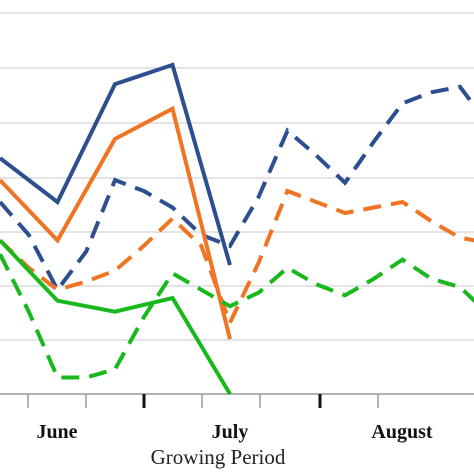  Describe the element at coordinates (230, 432) in the screenshot. I see `month-label-july: July` at that location.